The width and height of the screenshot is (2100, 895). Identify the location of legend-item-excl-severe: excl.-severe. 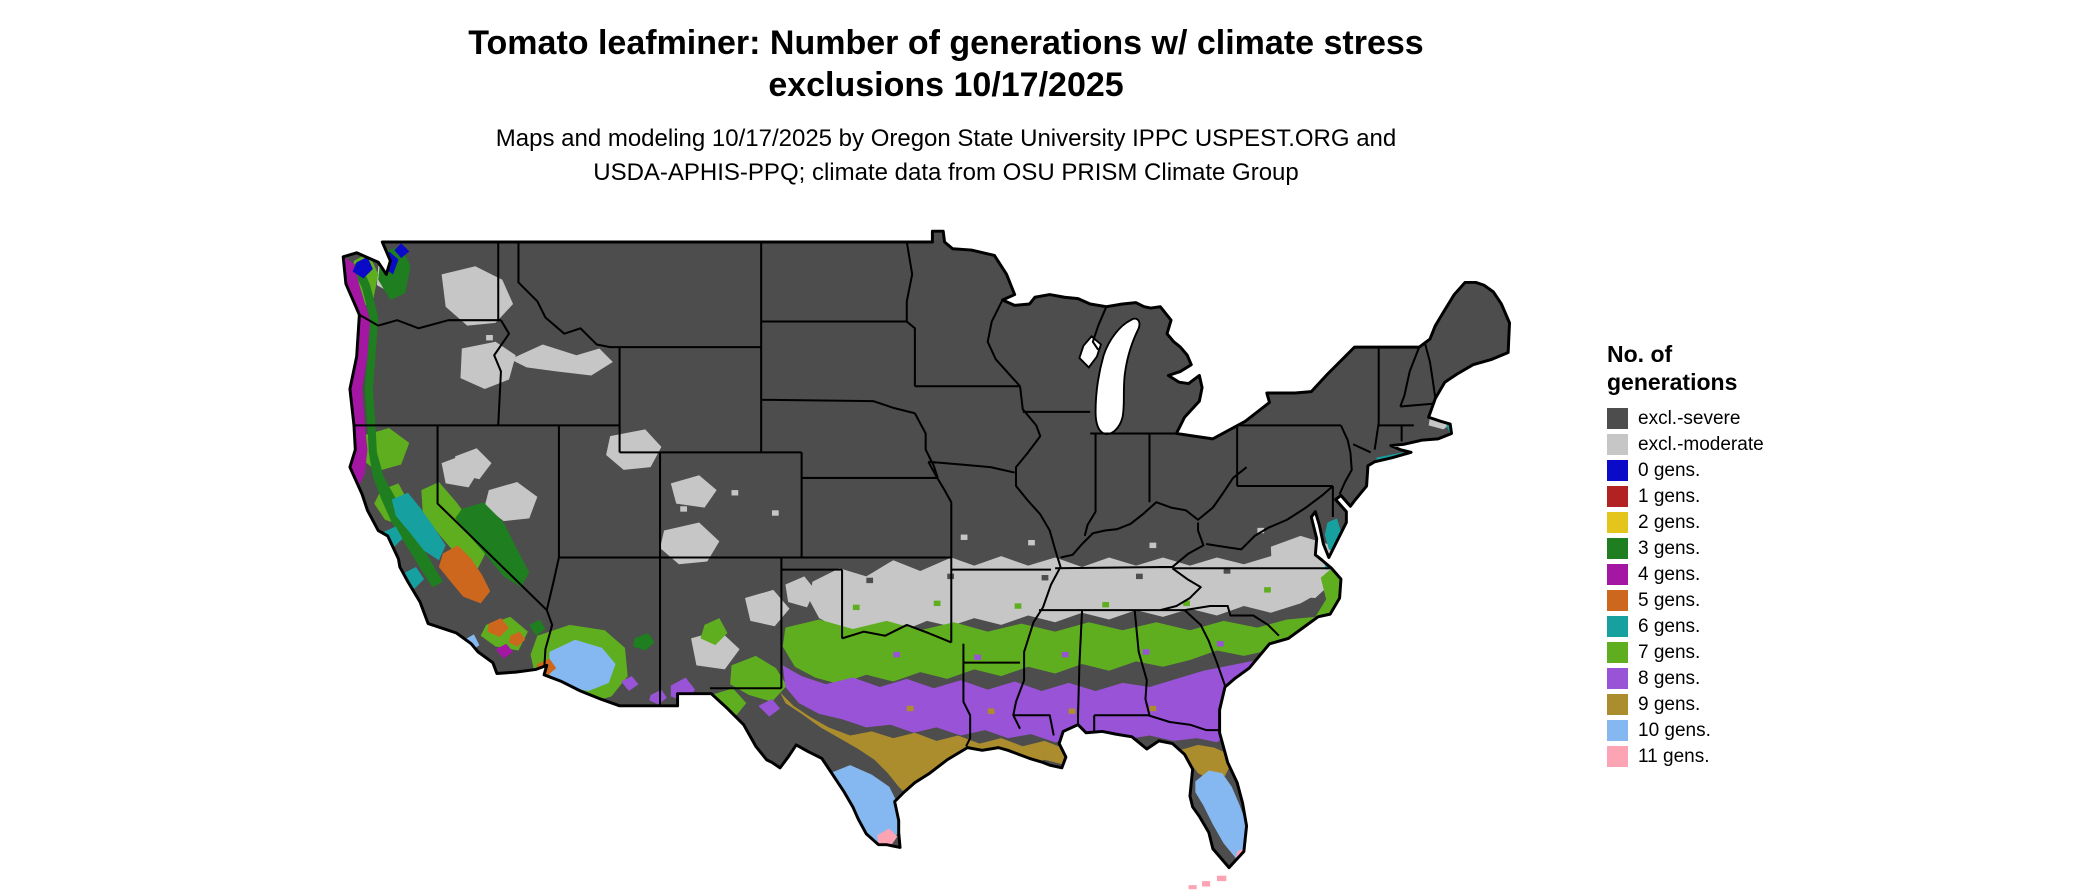
(1772, 418).